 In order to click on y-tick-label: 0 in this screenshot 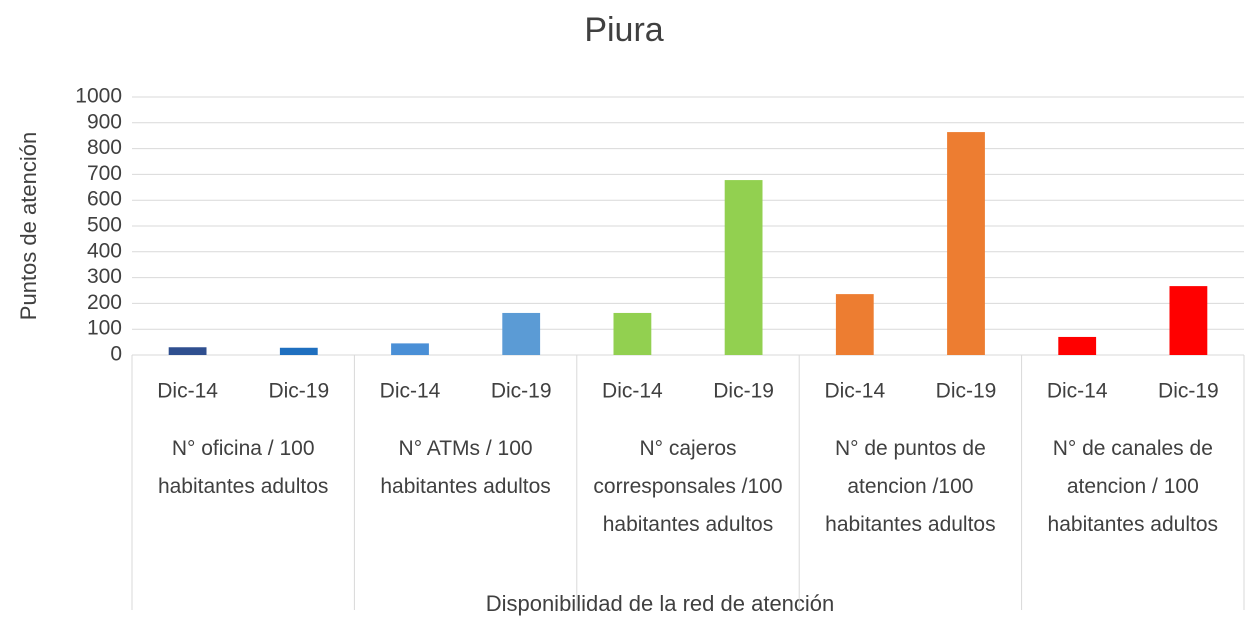, I will do `click(116, 354)`.